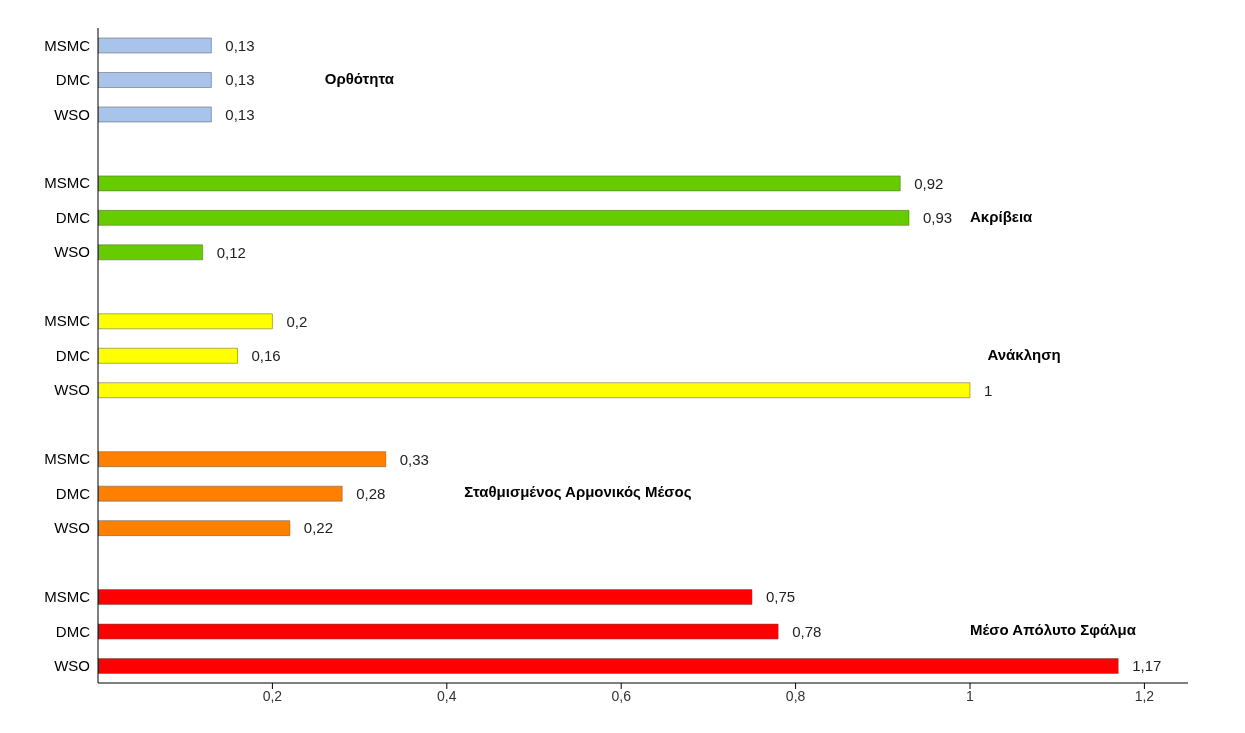 This screenshot has height=733, width=1245. I want to click on data-label: 0,28, so click(371, 493).